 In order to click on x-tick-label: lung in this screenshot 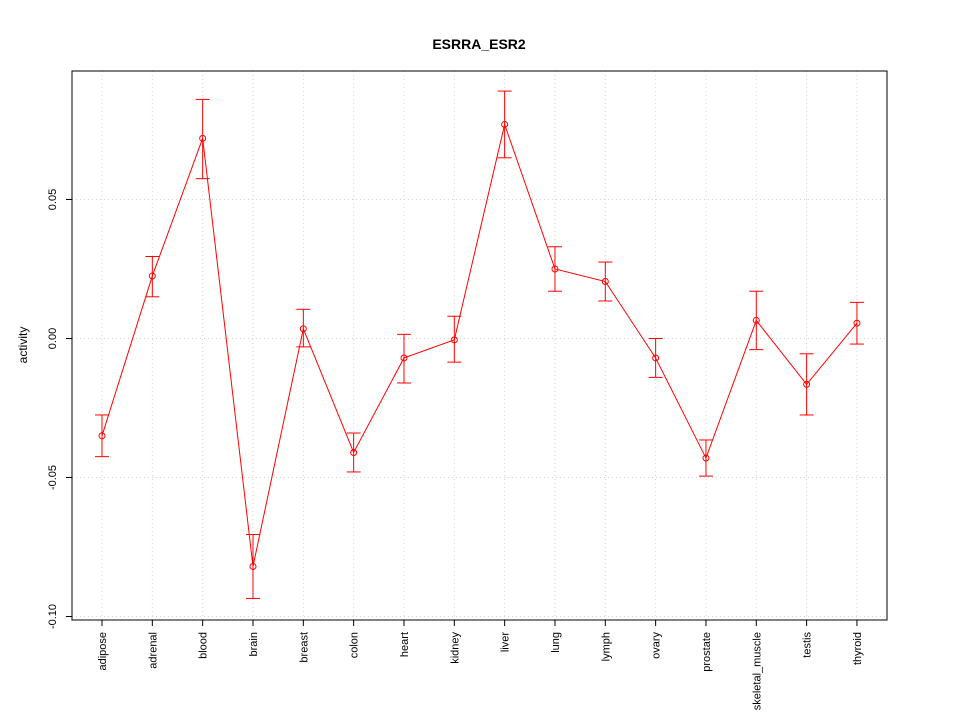, I will do `click(556, 642)`.